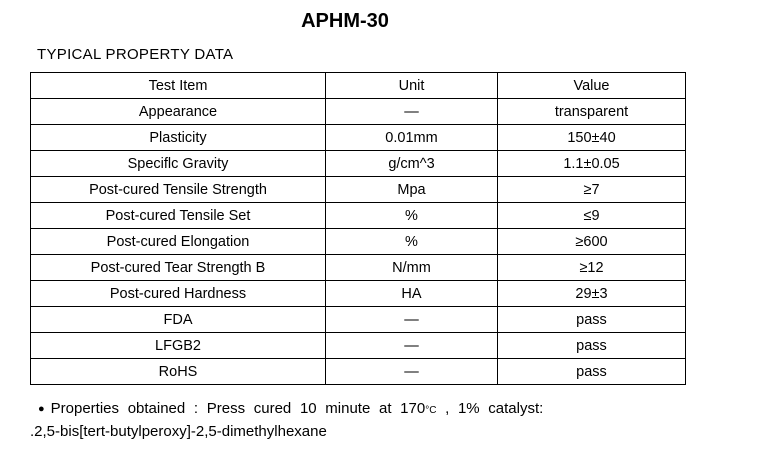  I want to click on table-row: Post-cured Hardness HA 29±3, so click(358, 293).